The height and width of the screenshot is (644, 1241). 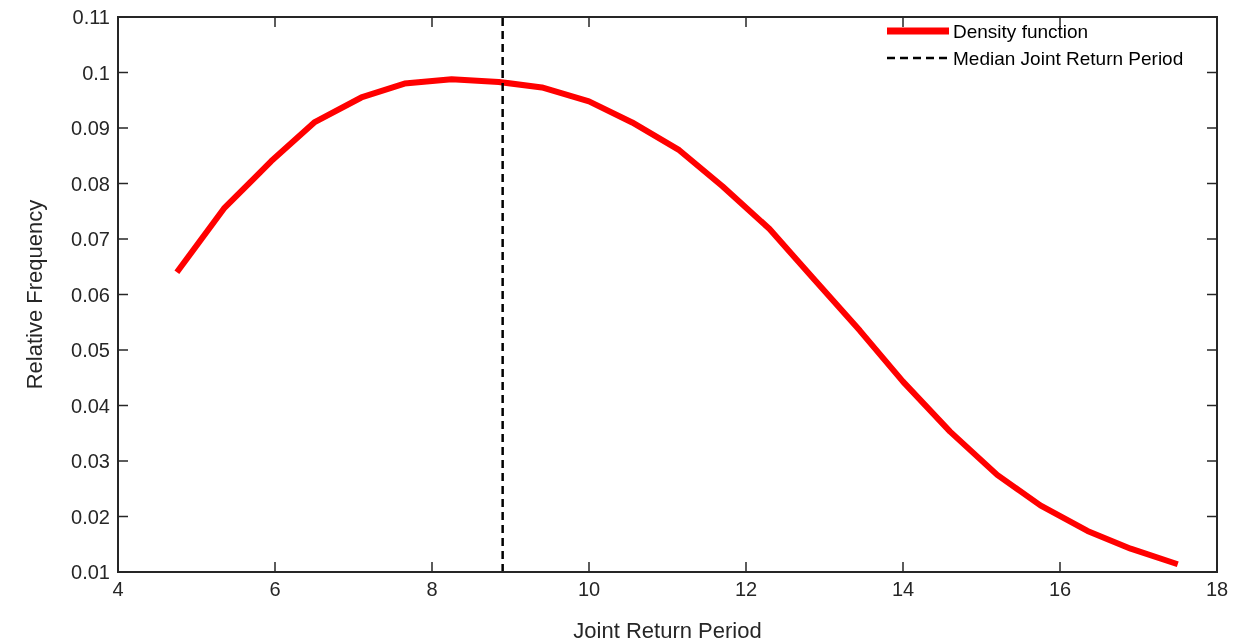 I want to click on ref-line-label: Median Joint Return Period, so click(x=1068, y=58).